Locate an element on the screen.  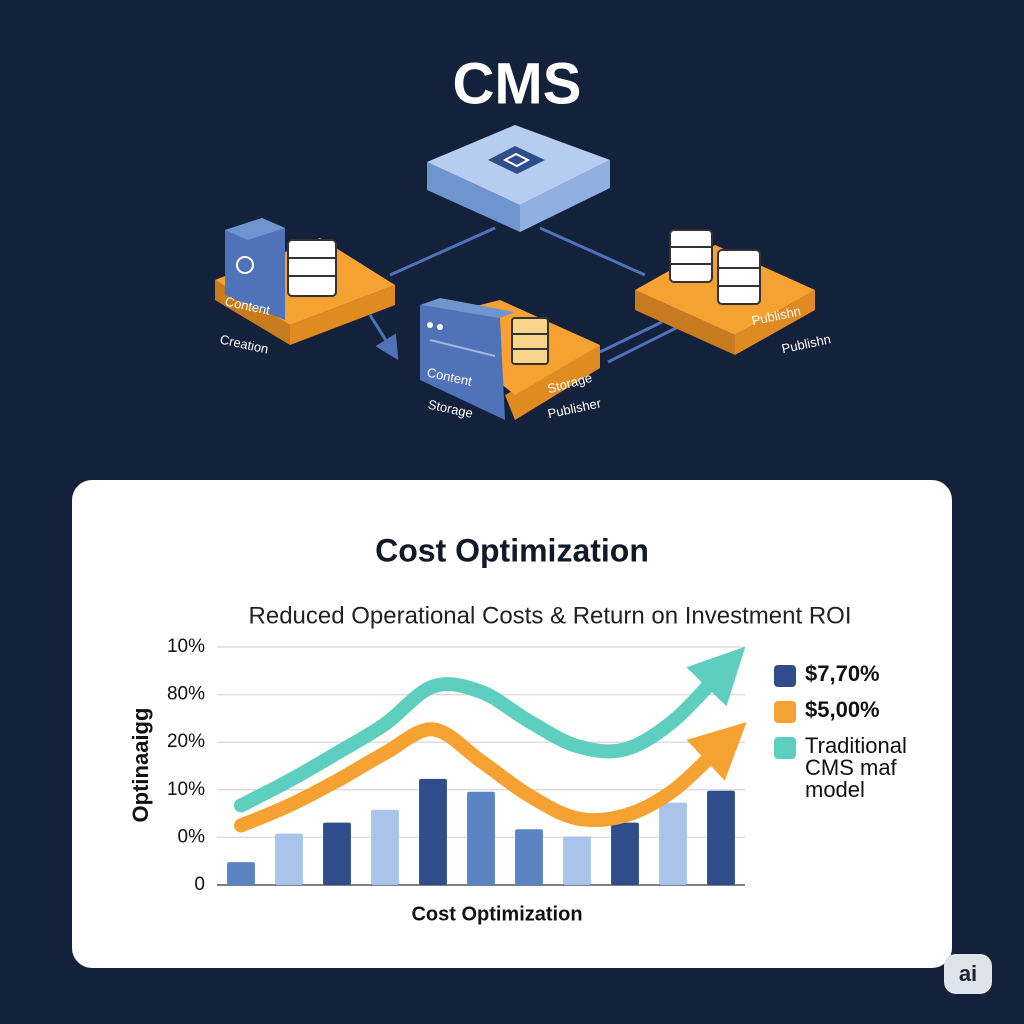
y-tick-label: 80% is located at coordinates (186, 694).